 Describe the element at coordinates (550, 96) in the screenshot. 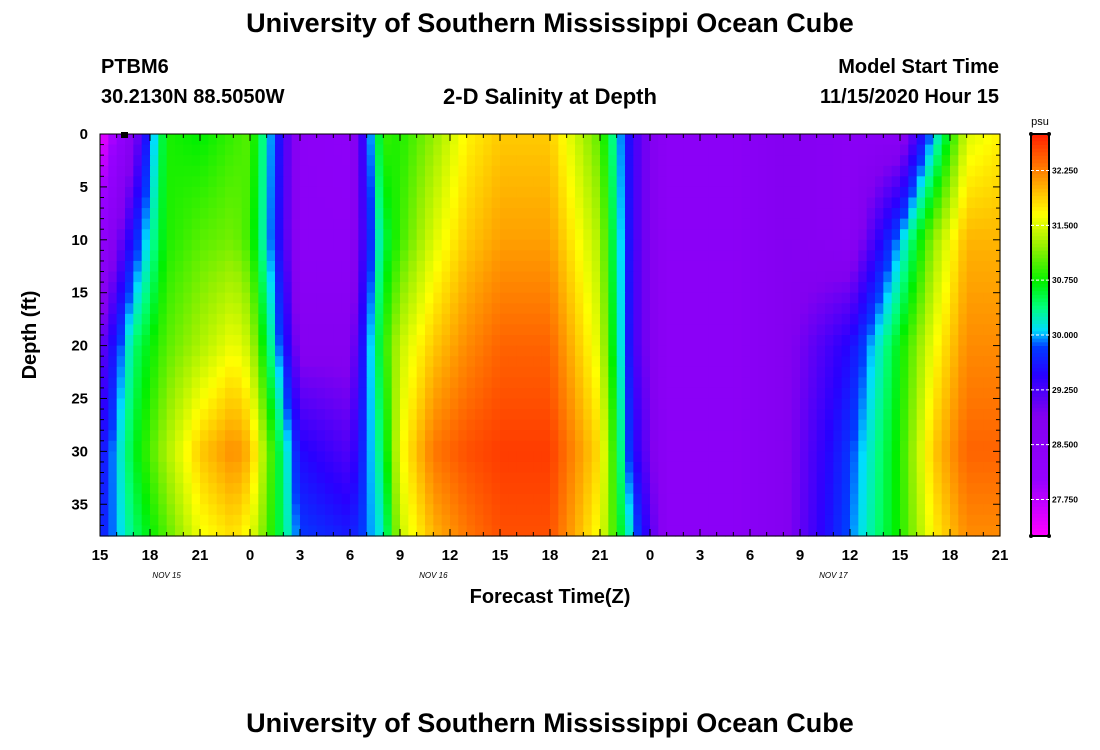

I see `plot-title: 2-D Salinity at Depth` at that location.